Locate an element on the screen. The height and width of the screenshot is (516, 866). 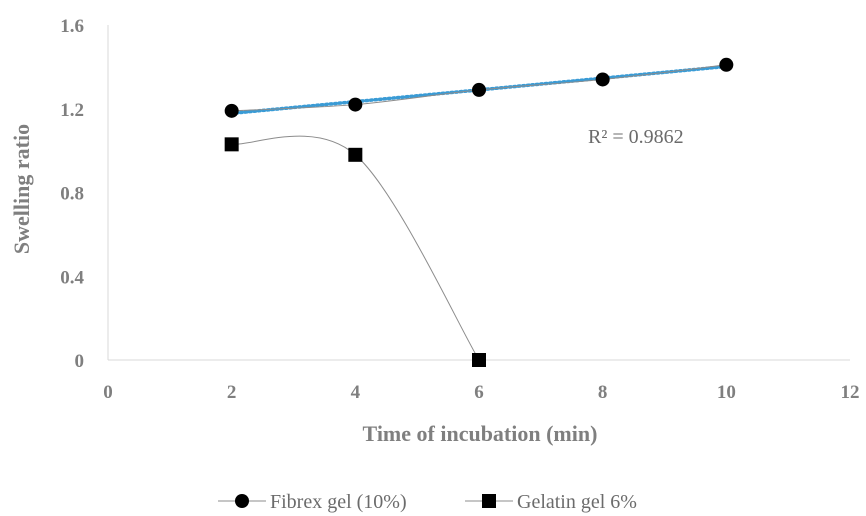
x-tick-label: 6 is located at coordinates (479, 392).